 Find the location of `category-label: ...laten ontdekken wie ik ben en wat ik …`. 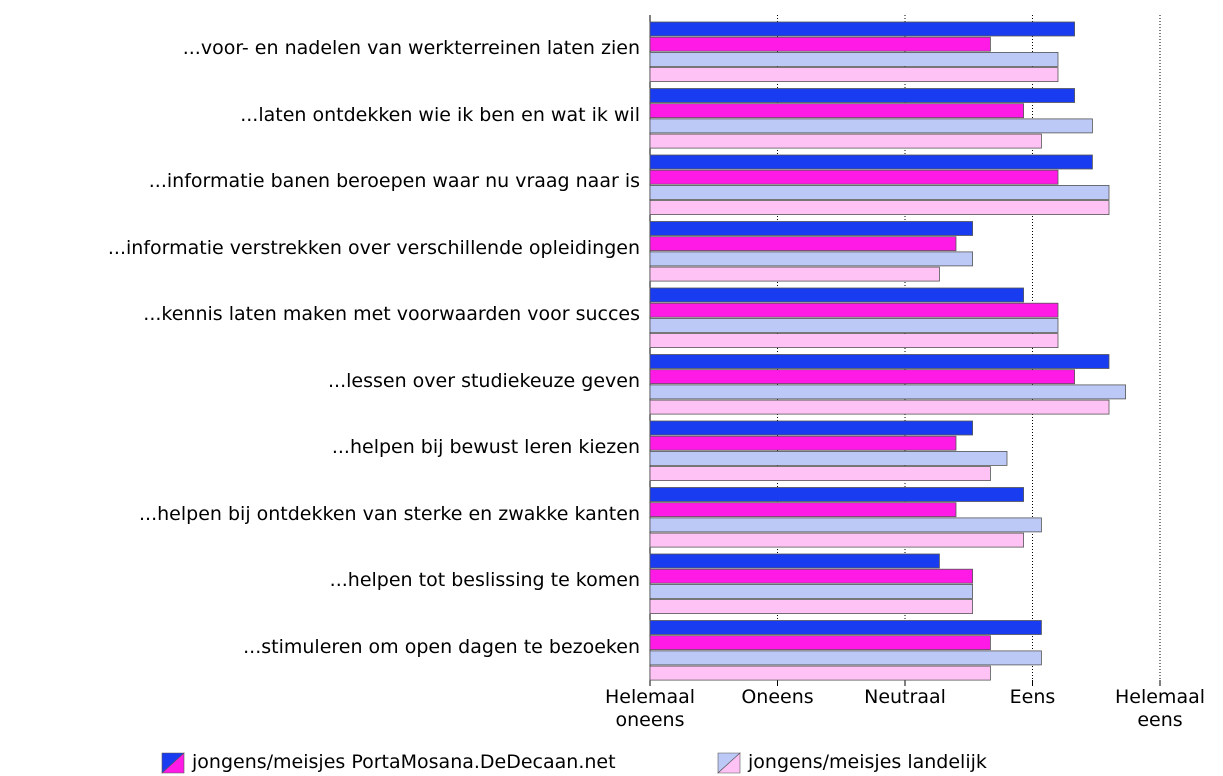

category-label: ...laten ontdekken wie ik ben en wat ik … is located at coordinates (440, 114).